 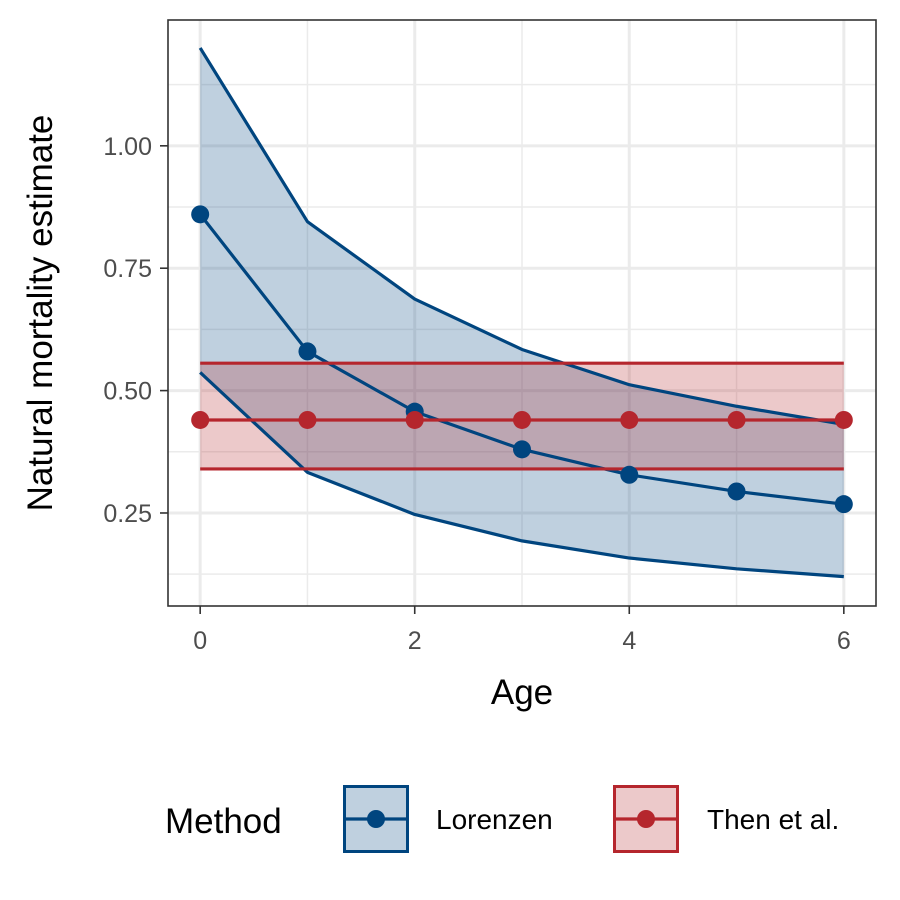 I want to click on y-tick-label: 0.75, so click(x=127, y=269).